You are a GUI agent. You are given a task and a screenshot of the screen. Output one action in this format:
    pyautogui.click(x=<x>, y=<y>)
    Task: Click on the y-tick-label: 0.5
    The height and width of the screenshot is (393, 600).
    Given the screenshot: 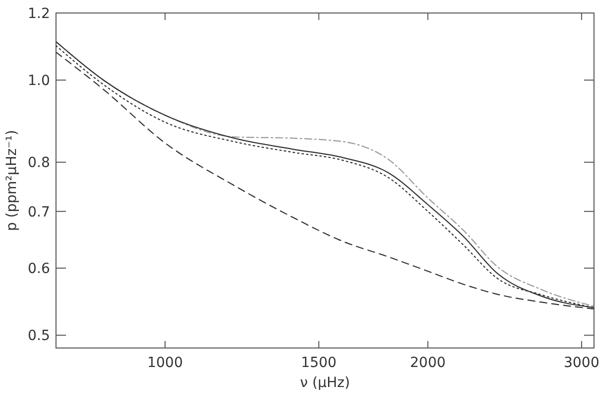 What is the action you would take?
    pyautogui.click(x=39, y=336)
    